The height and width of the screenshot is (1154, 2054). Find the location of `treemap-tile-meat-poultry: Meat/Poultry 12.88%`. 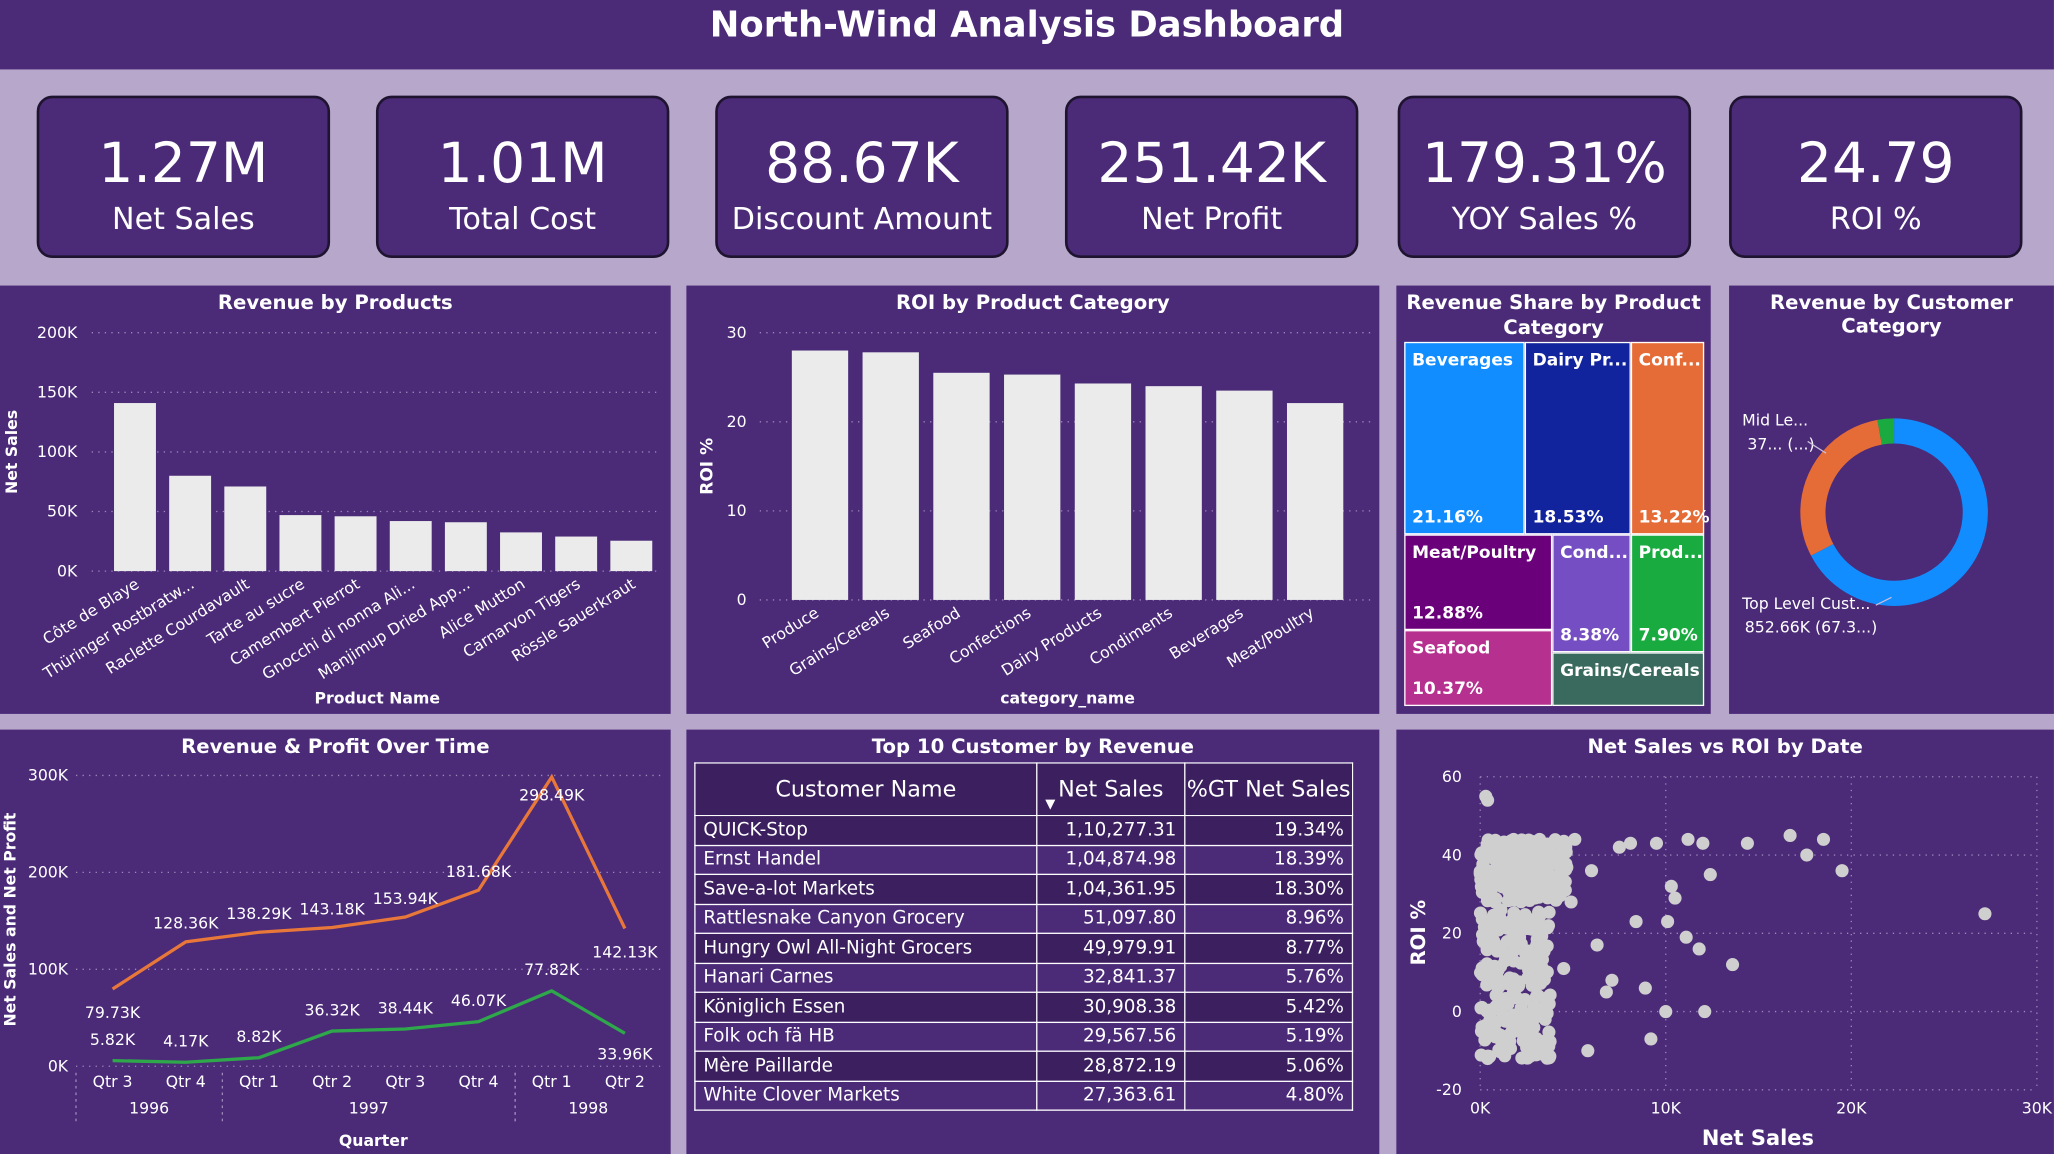

treemap-tile-meat-poultry: Meat/Poultry 12.88% is located at coordinates (1478, 582).